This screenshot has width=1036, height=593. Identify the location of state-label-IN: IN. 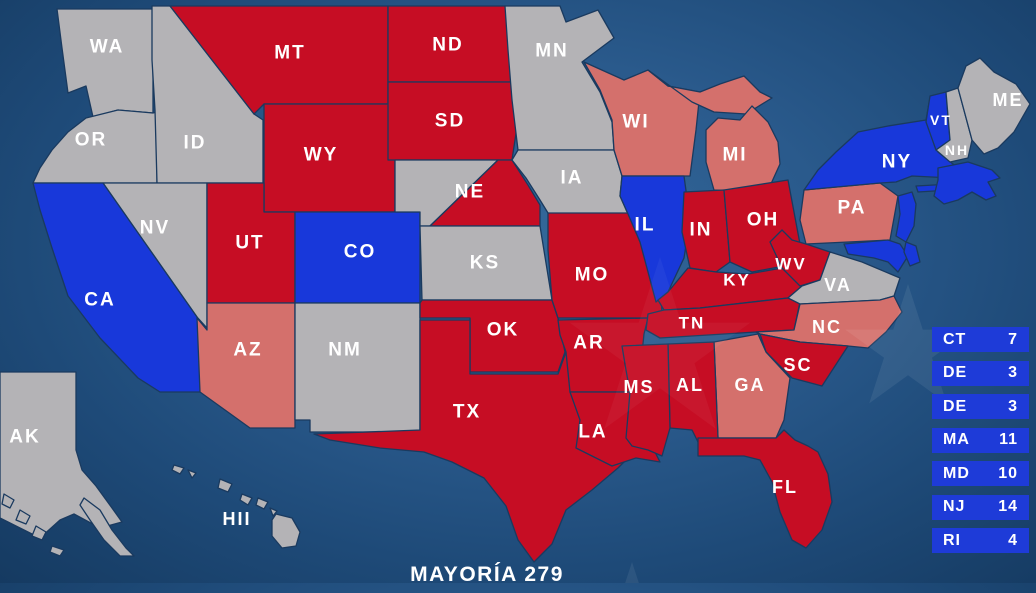
(701, 230).